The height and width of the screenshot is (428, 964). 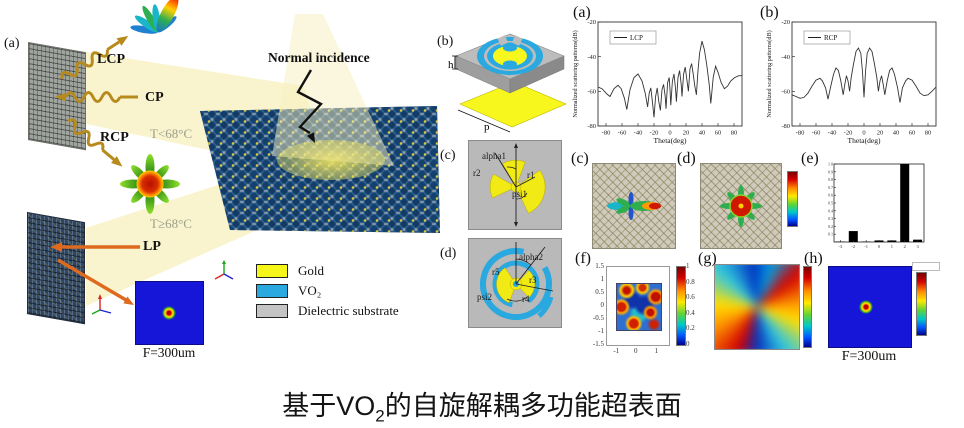 What do you see at coordinates (830, 203) in the screenshot?
I see `svg-text: 0.5` at bounding box center [830, 203].